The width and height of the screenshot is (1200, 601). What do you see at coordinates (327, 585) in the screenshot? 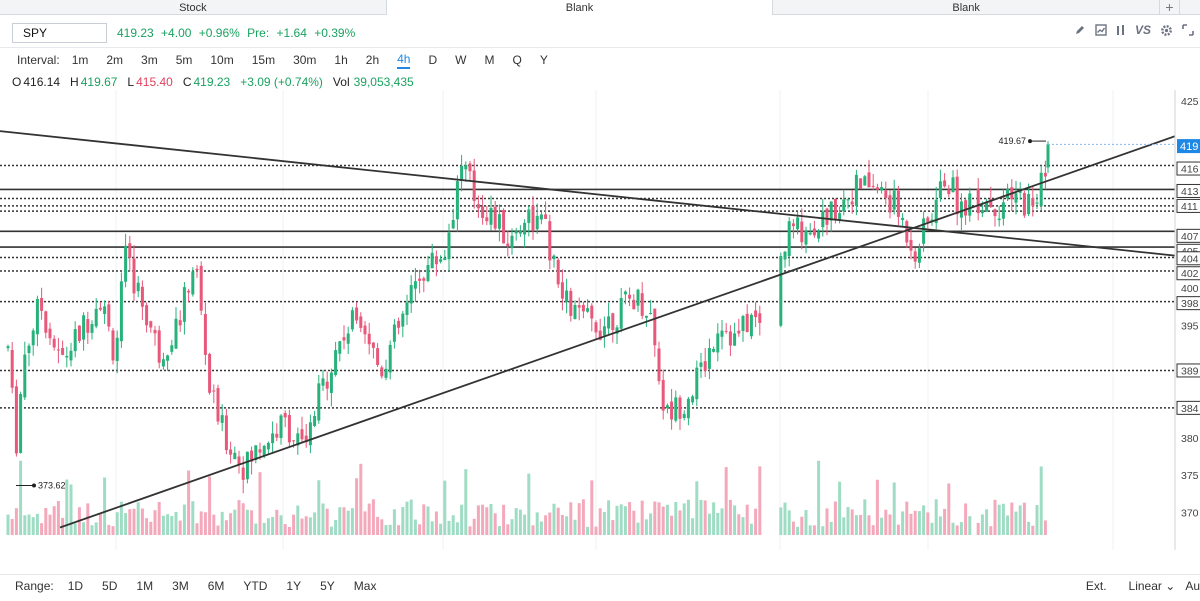
I see `range-option: 5Y` at bounding box center [327, 585].